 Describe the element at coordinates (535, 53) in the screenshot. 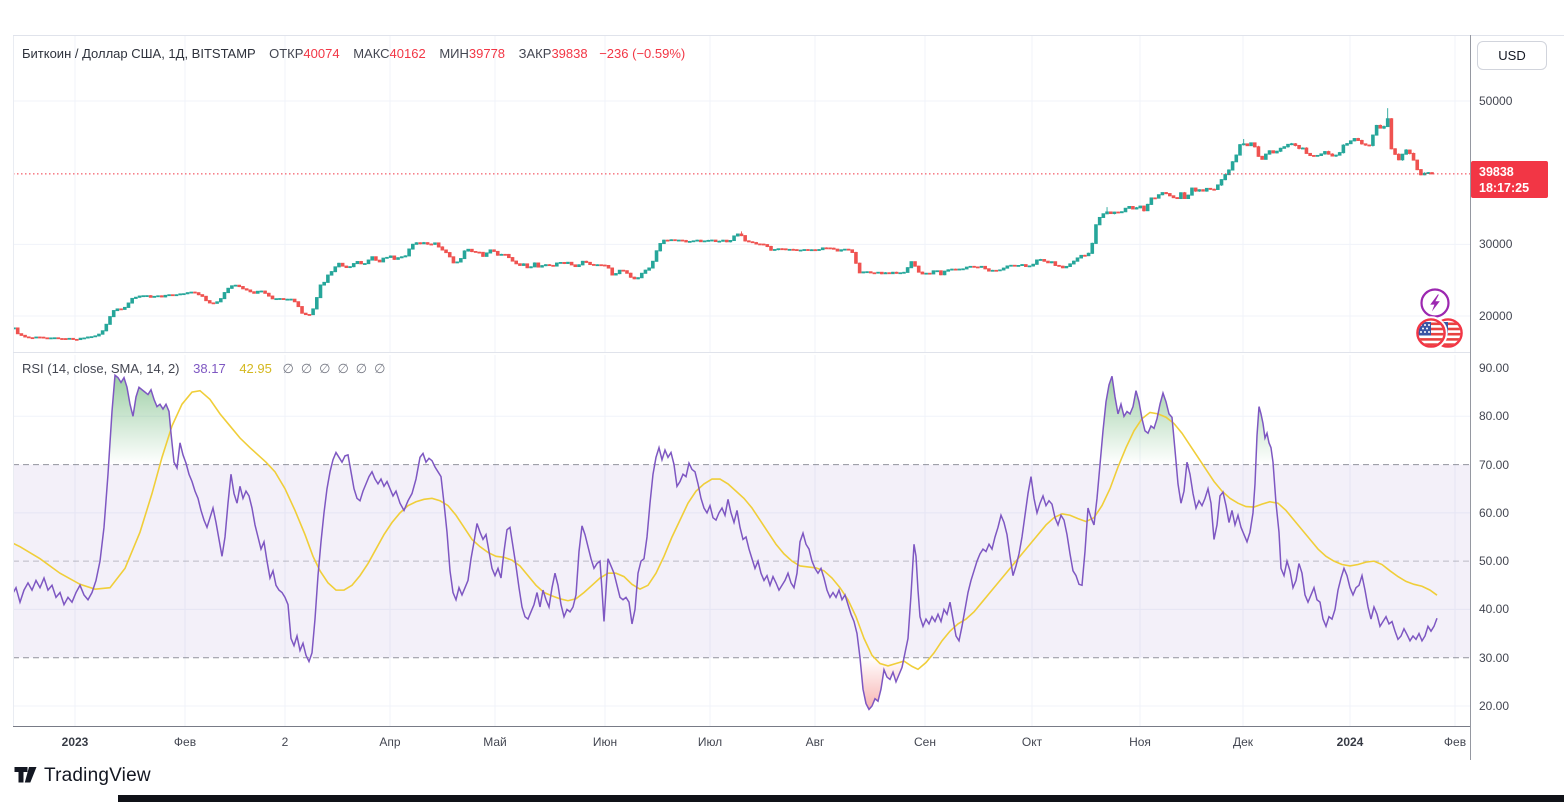

I see `close-label: ЗАКР` at that location.